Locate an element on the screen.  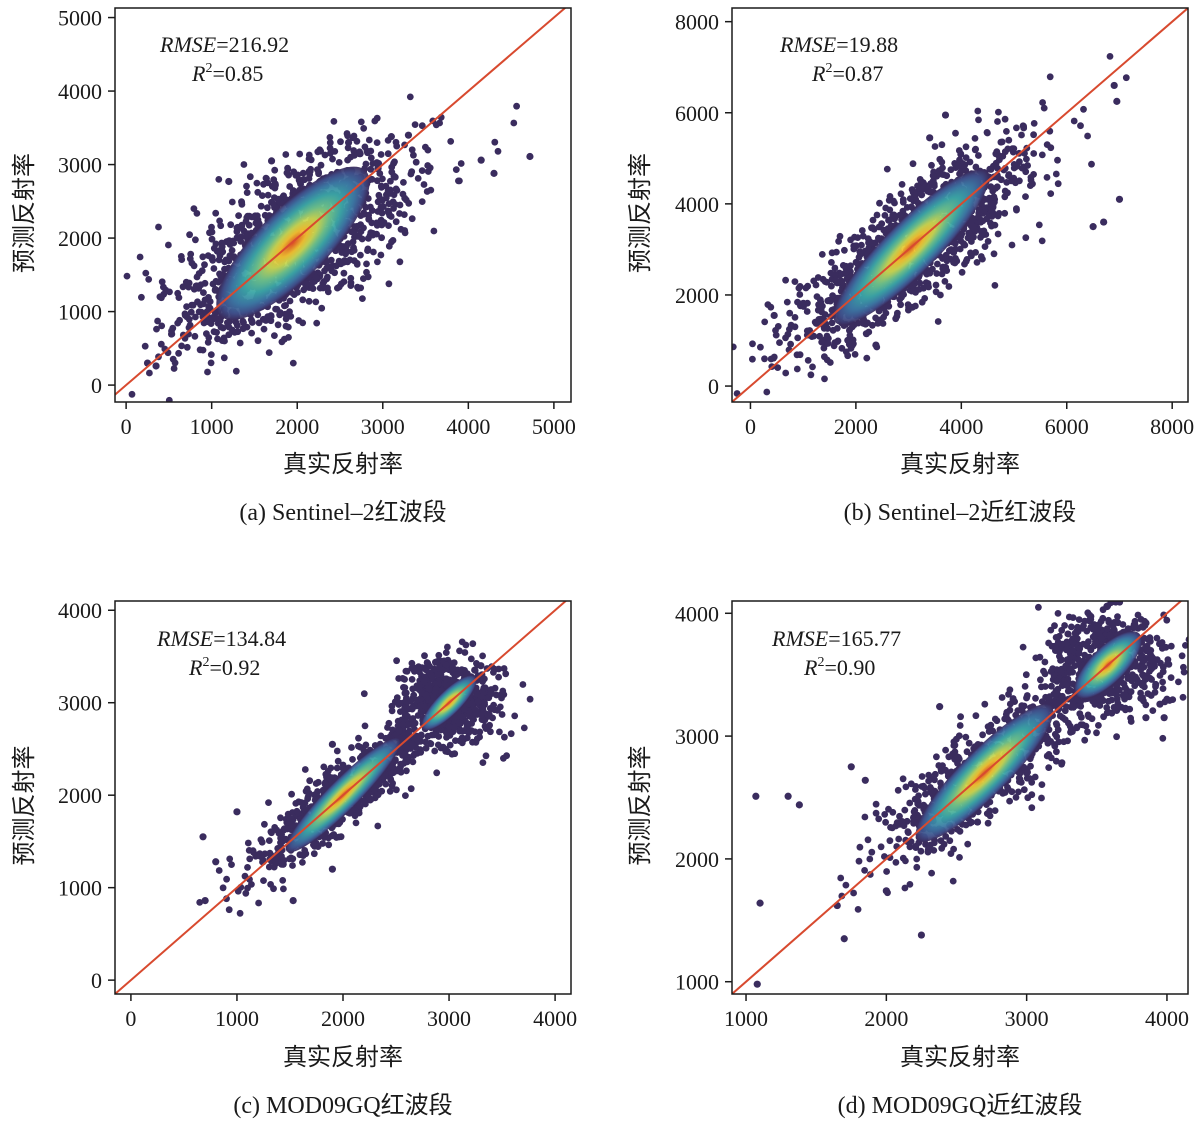
y-tick-label: 8000 is located at coordinates (697, 22).